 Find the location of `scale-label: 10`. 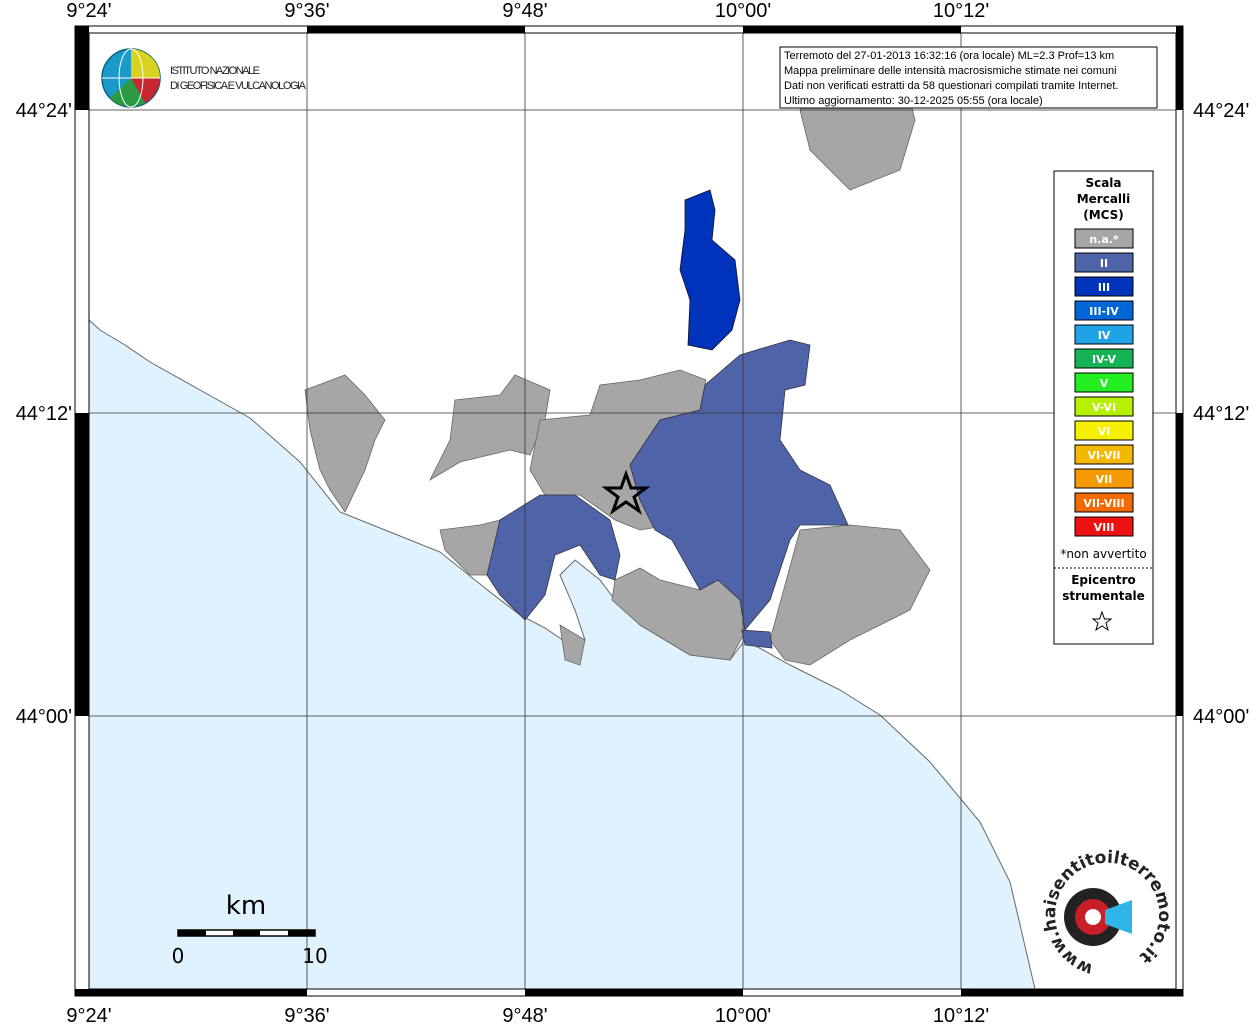

scale-label: 10 is located at coordinates (314, 956).